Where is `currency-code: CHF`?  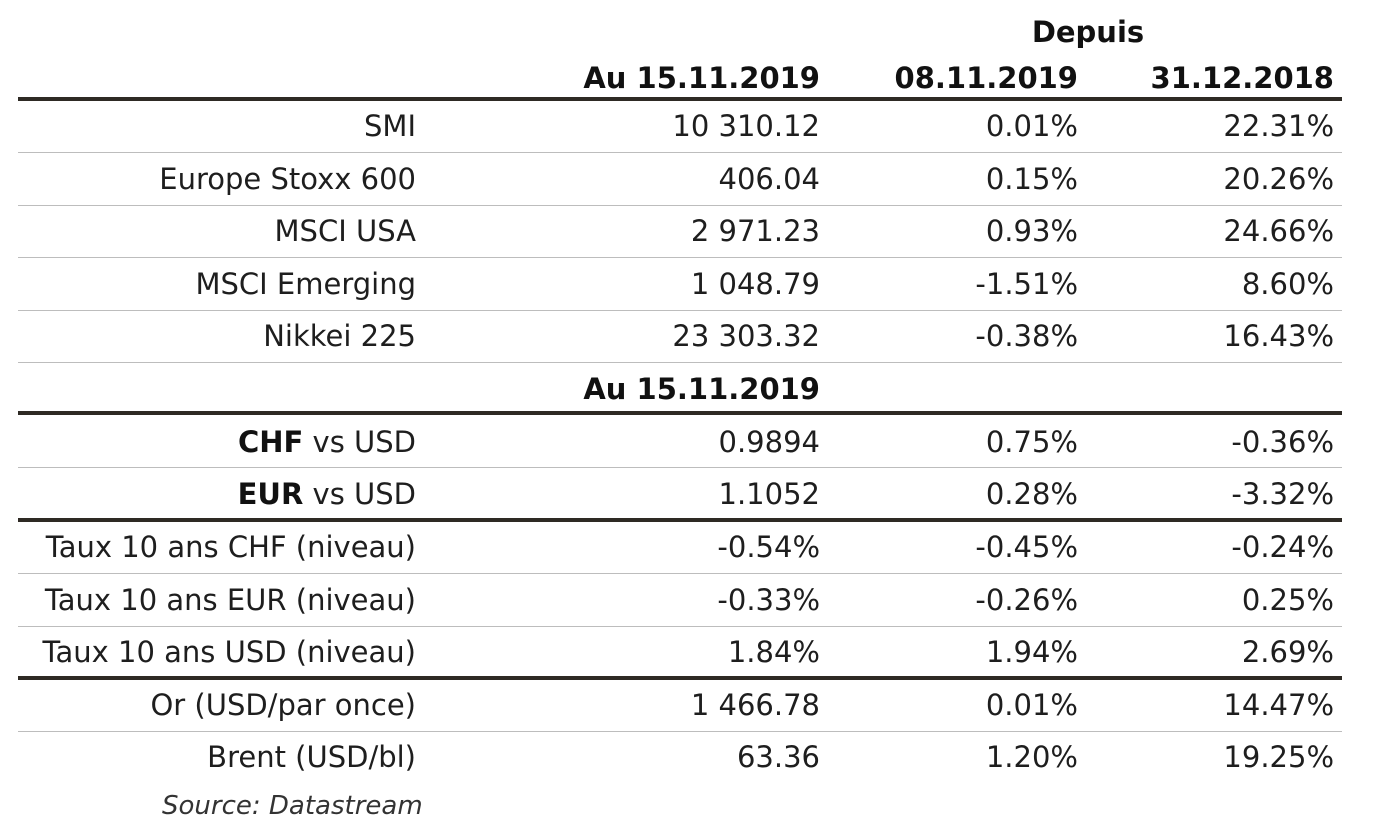
currency-code: CHF is located at coordinates (270, 442).